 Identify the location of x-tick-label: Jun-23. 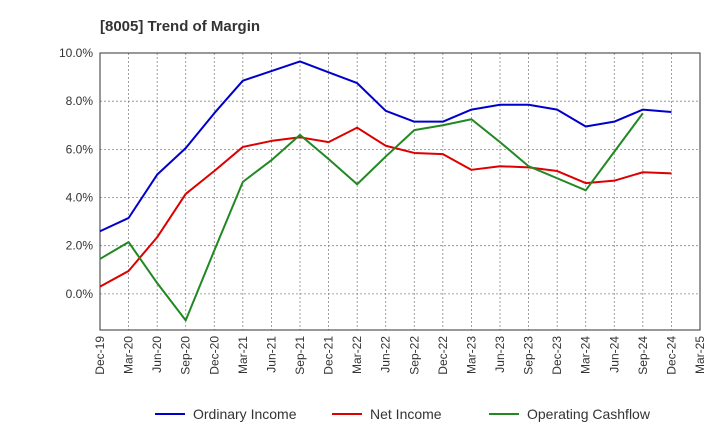
(500, 354).